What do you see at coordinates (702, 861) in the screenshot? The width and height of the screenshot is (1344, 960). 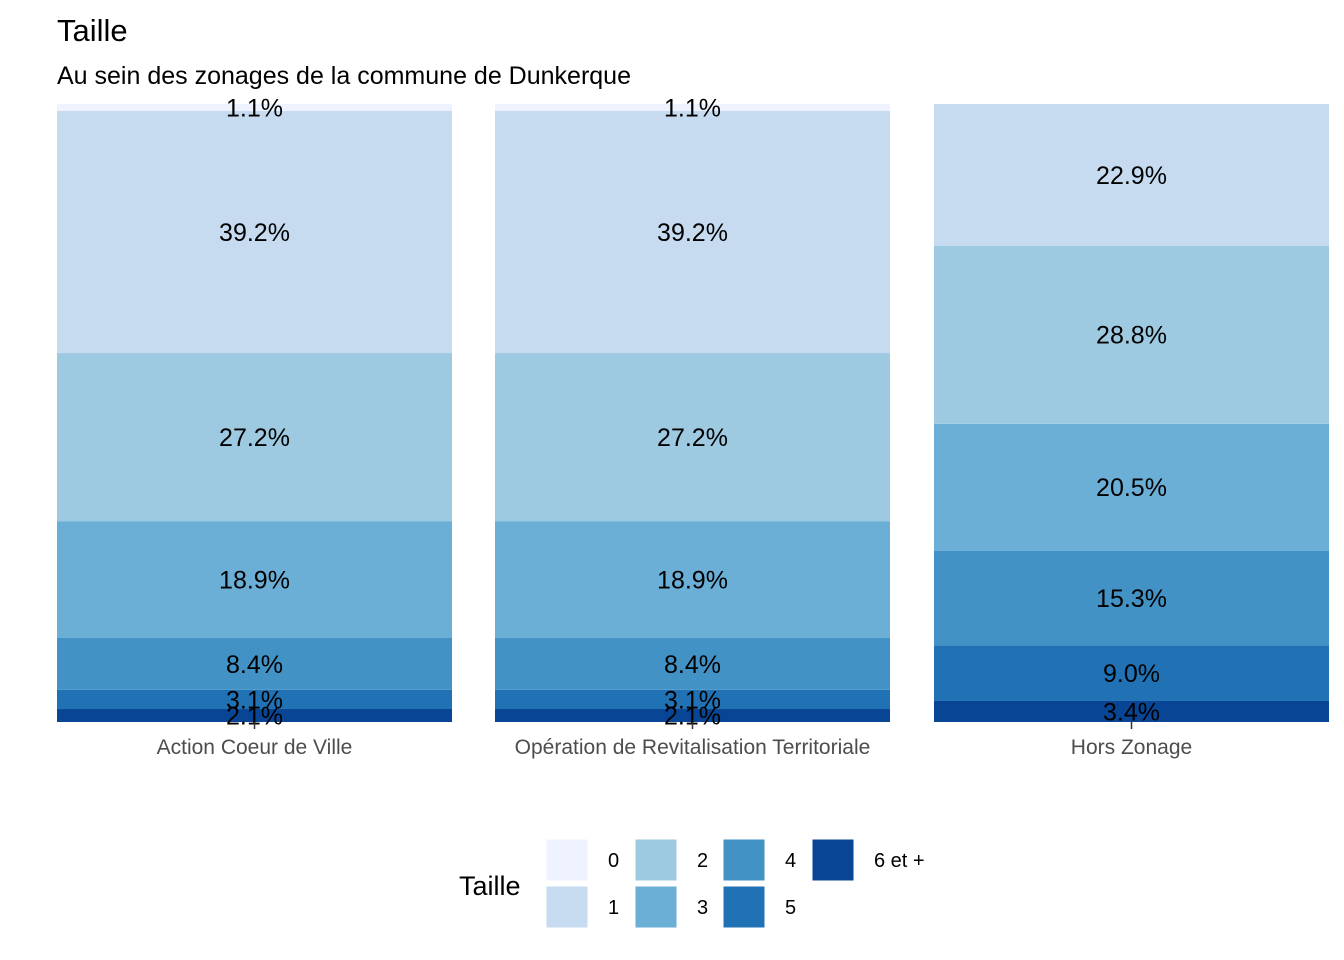 I see `legend-label: 2` at bounding box center [702, 861].